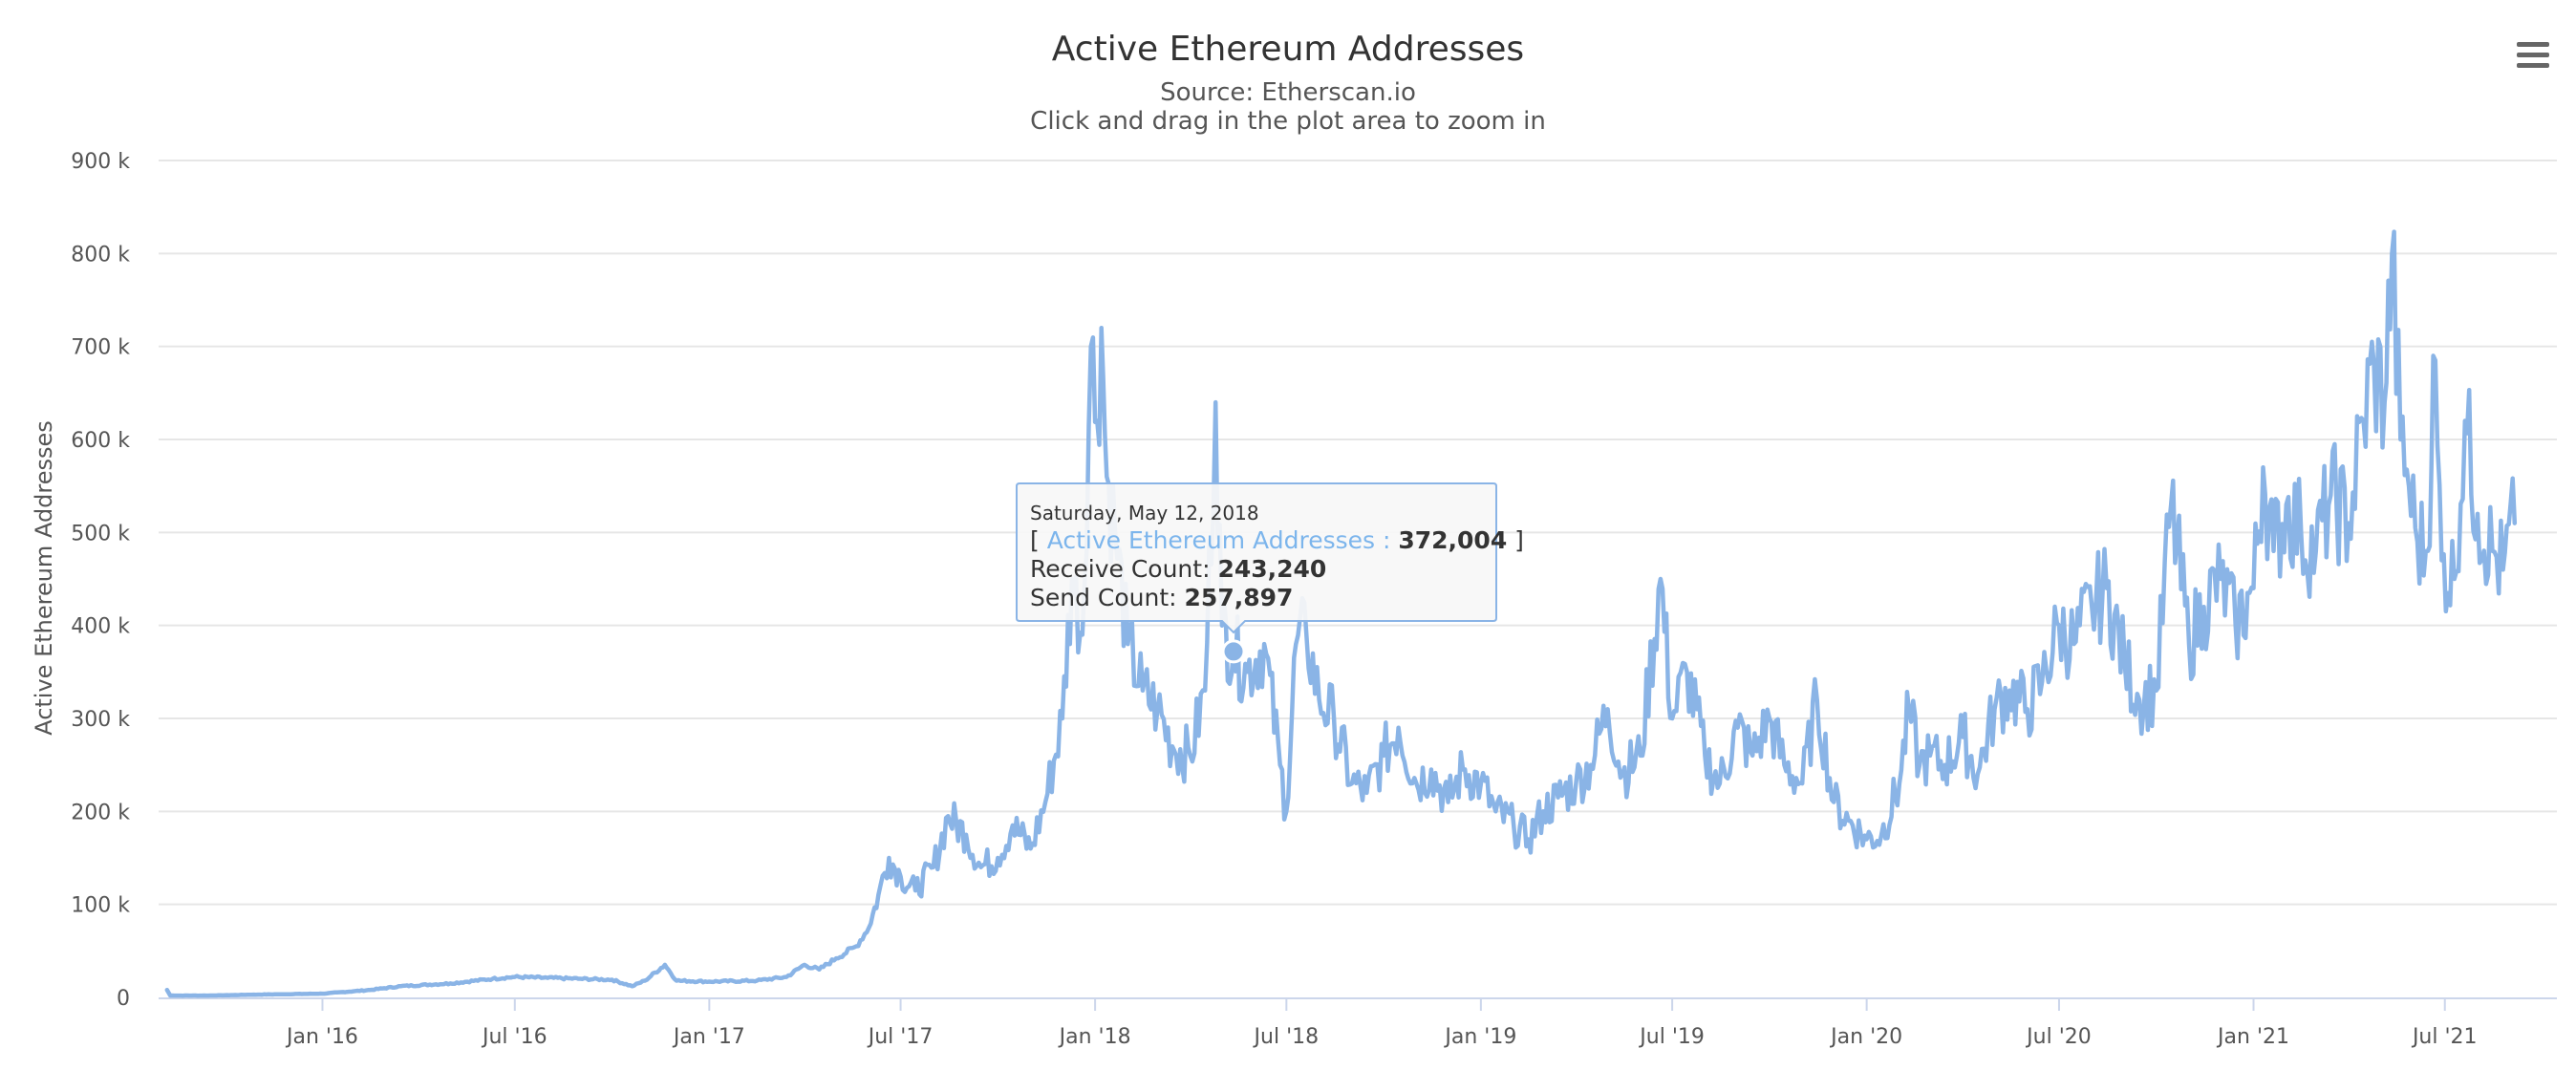 The width and height of the screenshot is (2576, 1070). What do you see at coordinates (100, 906) in the screenshot?
I see `y-tick-label: 100 k` at bounding box center [100, 906].